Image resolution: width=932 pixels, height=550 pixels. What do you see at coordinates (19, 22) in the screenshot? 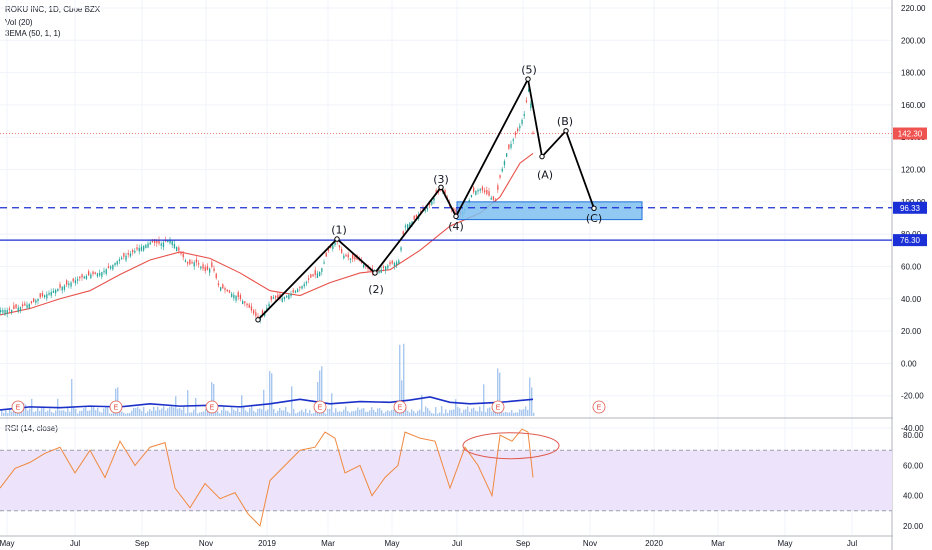
I see `volume-indicator-label: Vol (20)` at bounding box center [19, 22].